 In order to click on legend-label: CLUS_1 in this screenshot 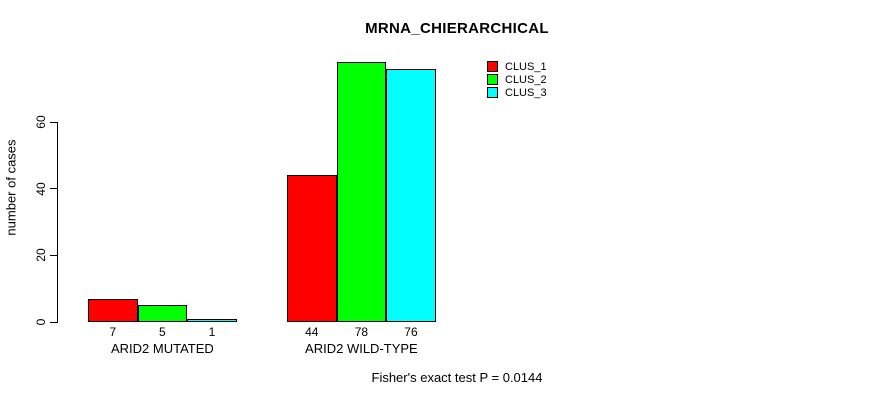, I will do `click(526, 66)`.